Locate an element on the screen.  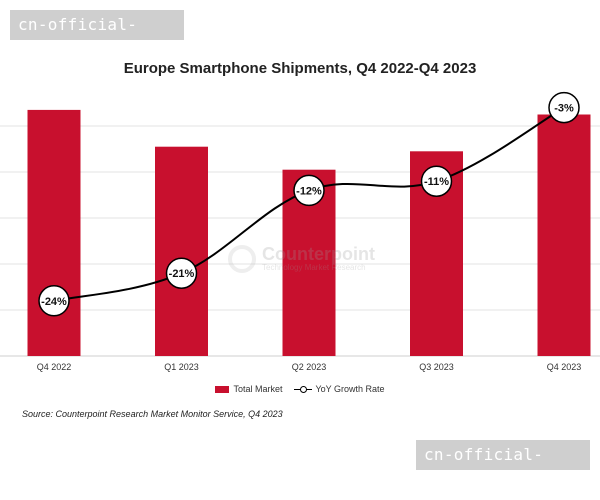
counterpoint-logo-watermark: Counterpoint Technology Market Research is located at coordinates (301, 259).